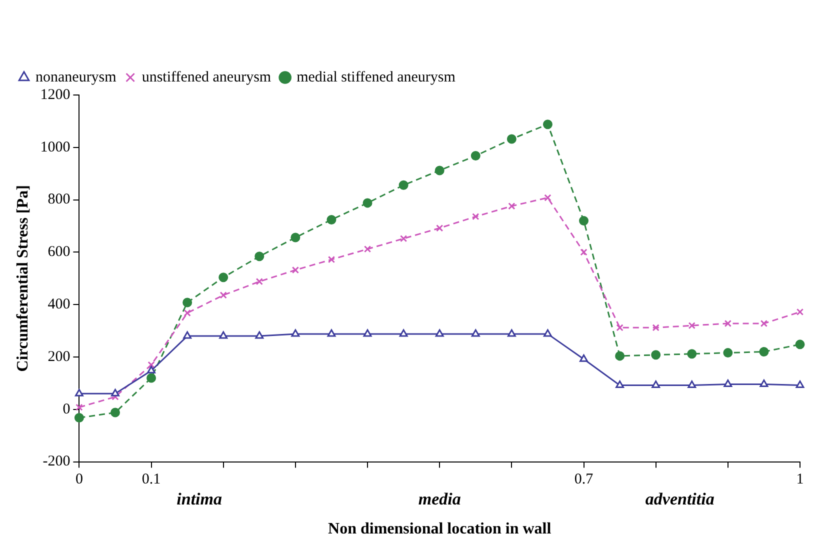 The width and height of the screenshot is (824, 549). What do you see at coordinates (199, 499) in the screenshot?
I see `text: intima` at bounding box center [199, 499].